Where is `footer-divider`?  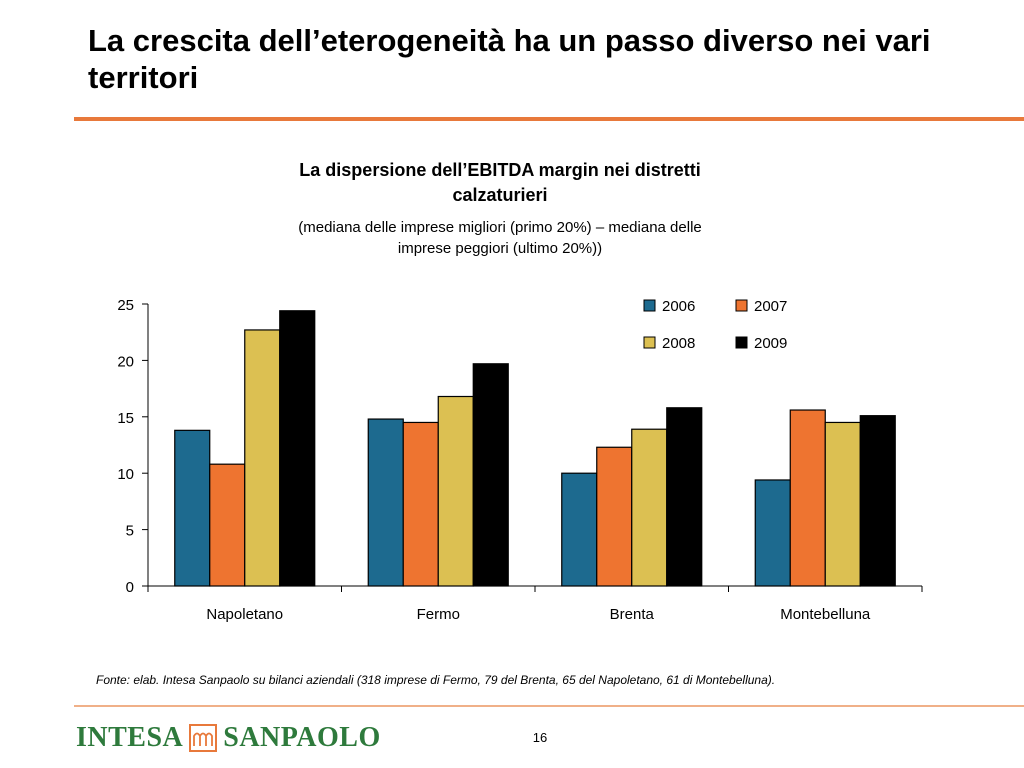
footer-divider is located at coordinates (549, 706).